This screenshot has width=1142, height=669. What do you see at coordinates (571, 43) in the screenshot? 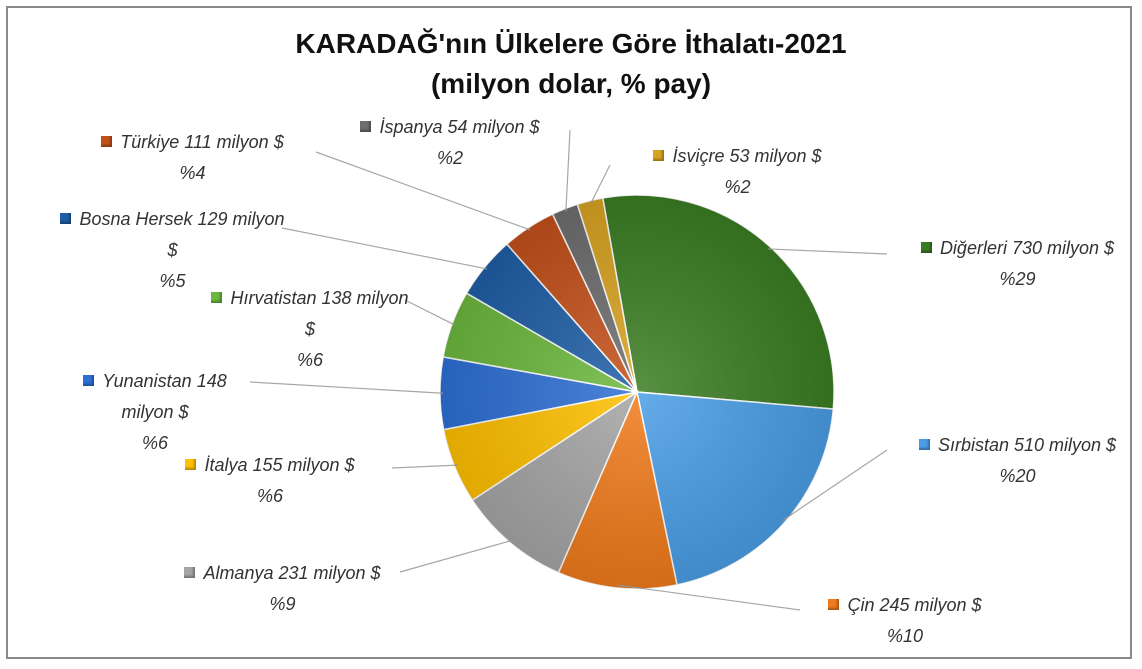
I see `chart-title: KARADAĞ'nın Ülkelere Göre İthalatı-2021` at bounding box center [571, 43].